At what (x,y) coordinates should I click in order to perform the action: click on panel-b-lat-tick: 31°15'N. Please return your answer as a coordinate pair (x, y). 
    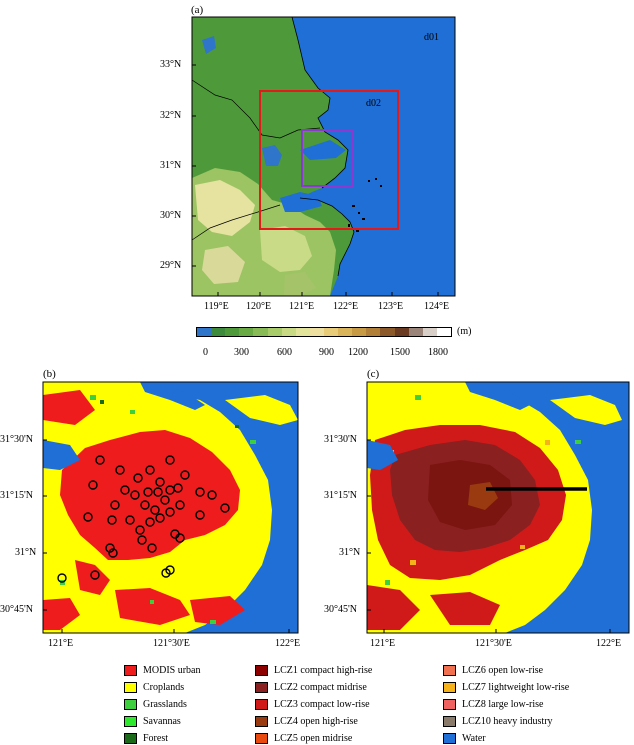
    Looking at the image, I should click on (17, 495).